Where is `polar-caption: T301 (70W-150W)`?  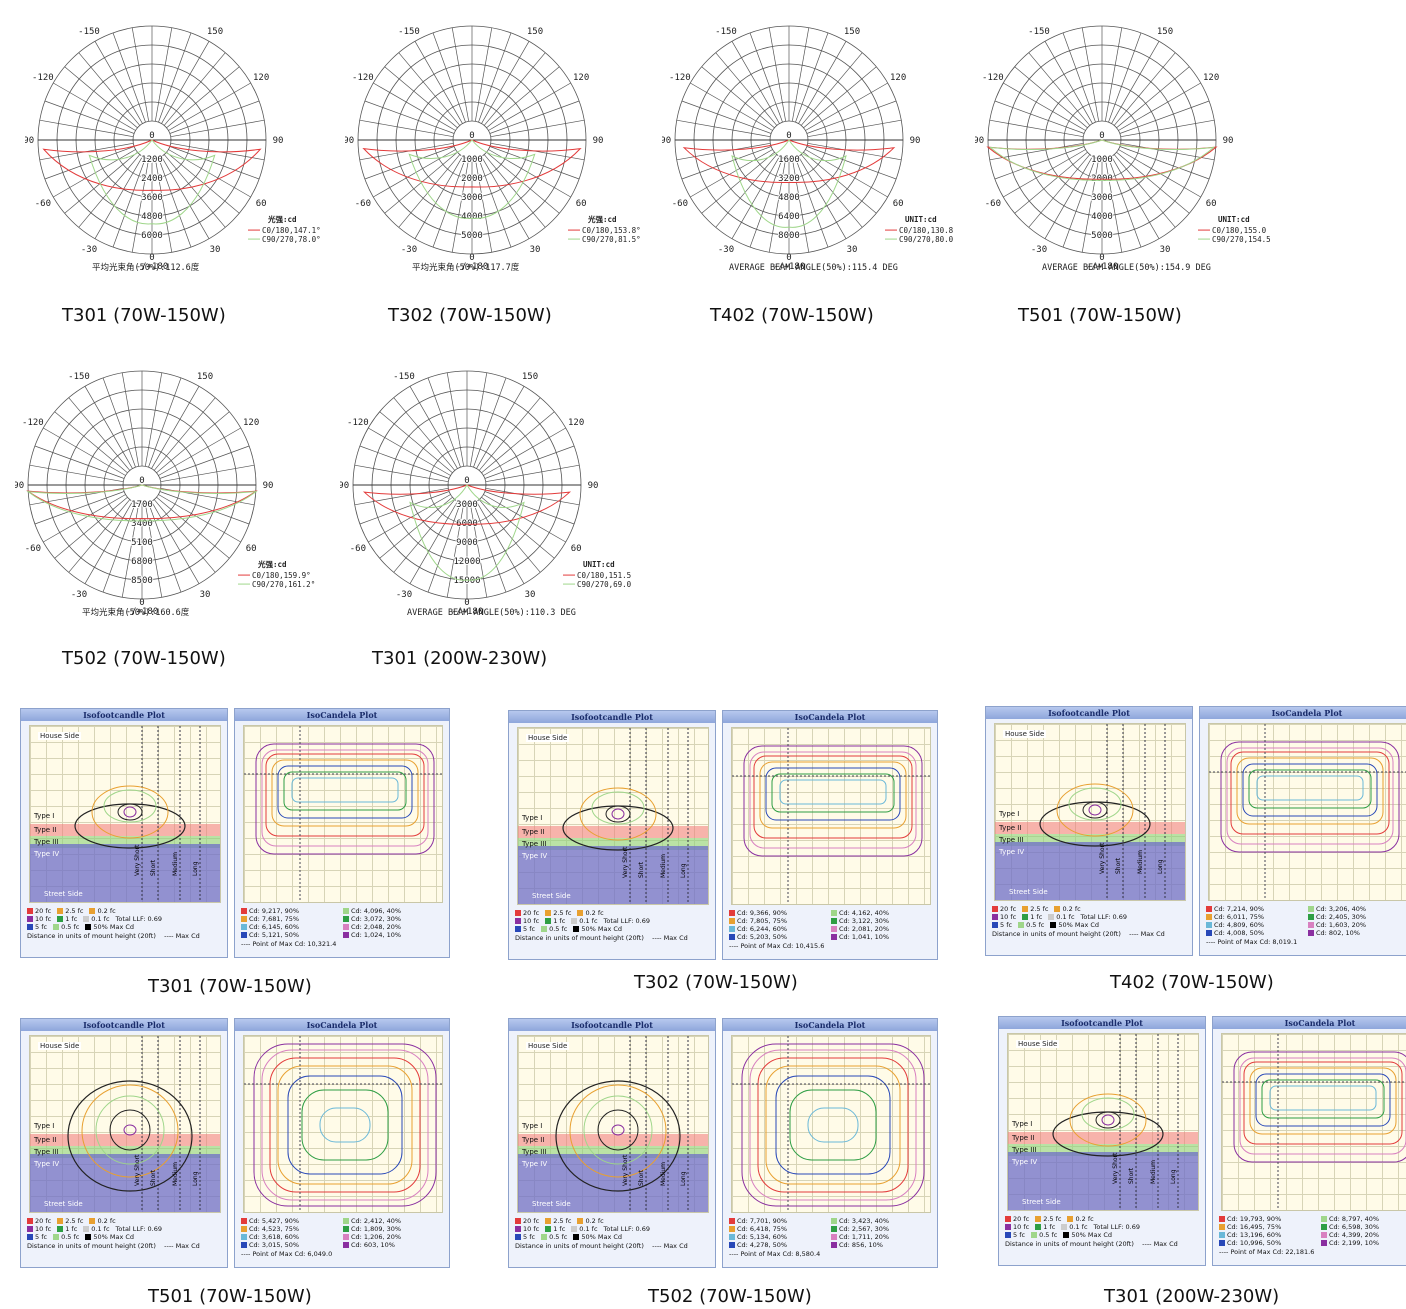 polar-caption: T301 (70W-150W) is located at coordinates (144, 315).